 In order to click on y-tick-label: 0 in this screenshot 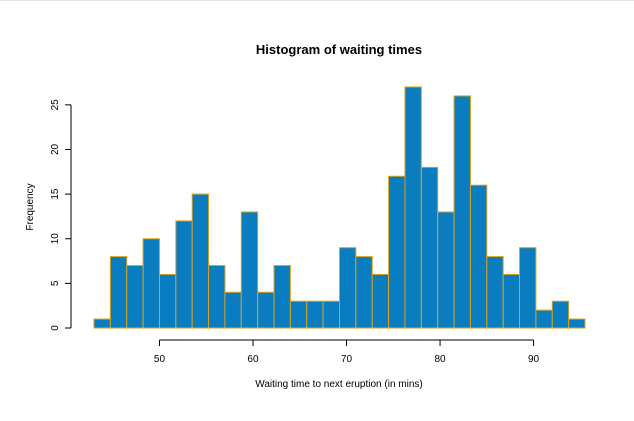, I will do `click(55, 328)`.